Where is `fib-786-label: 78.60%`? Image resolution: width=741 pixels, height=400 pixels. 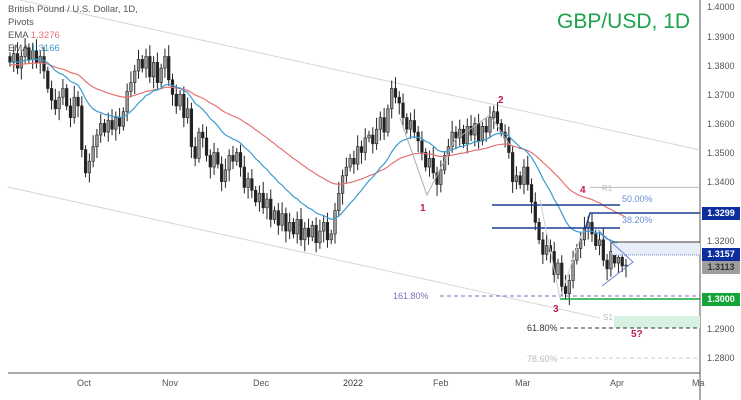 fib-786-label: 78.60% is located at coordinates (542, 359).